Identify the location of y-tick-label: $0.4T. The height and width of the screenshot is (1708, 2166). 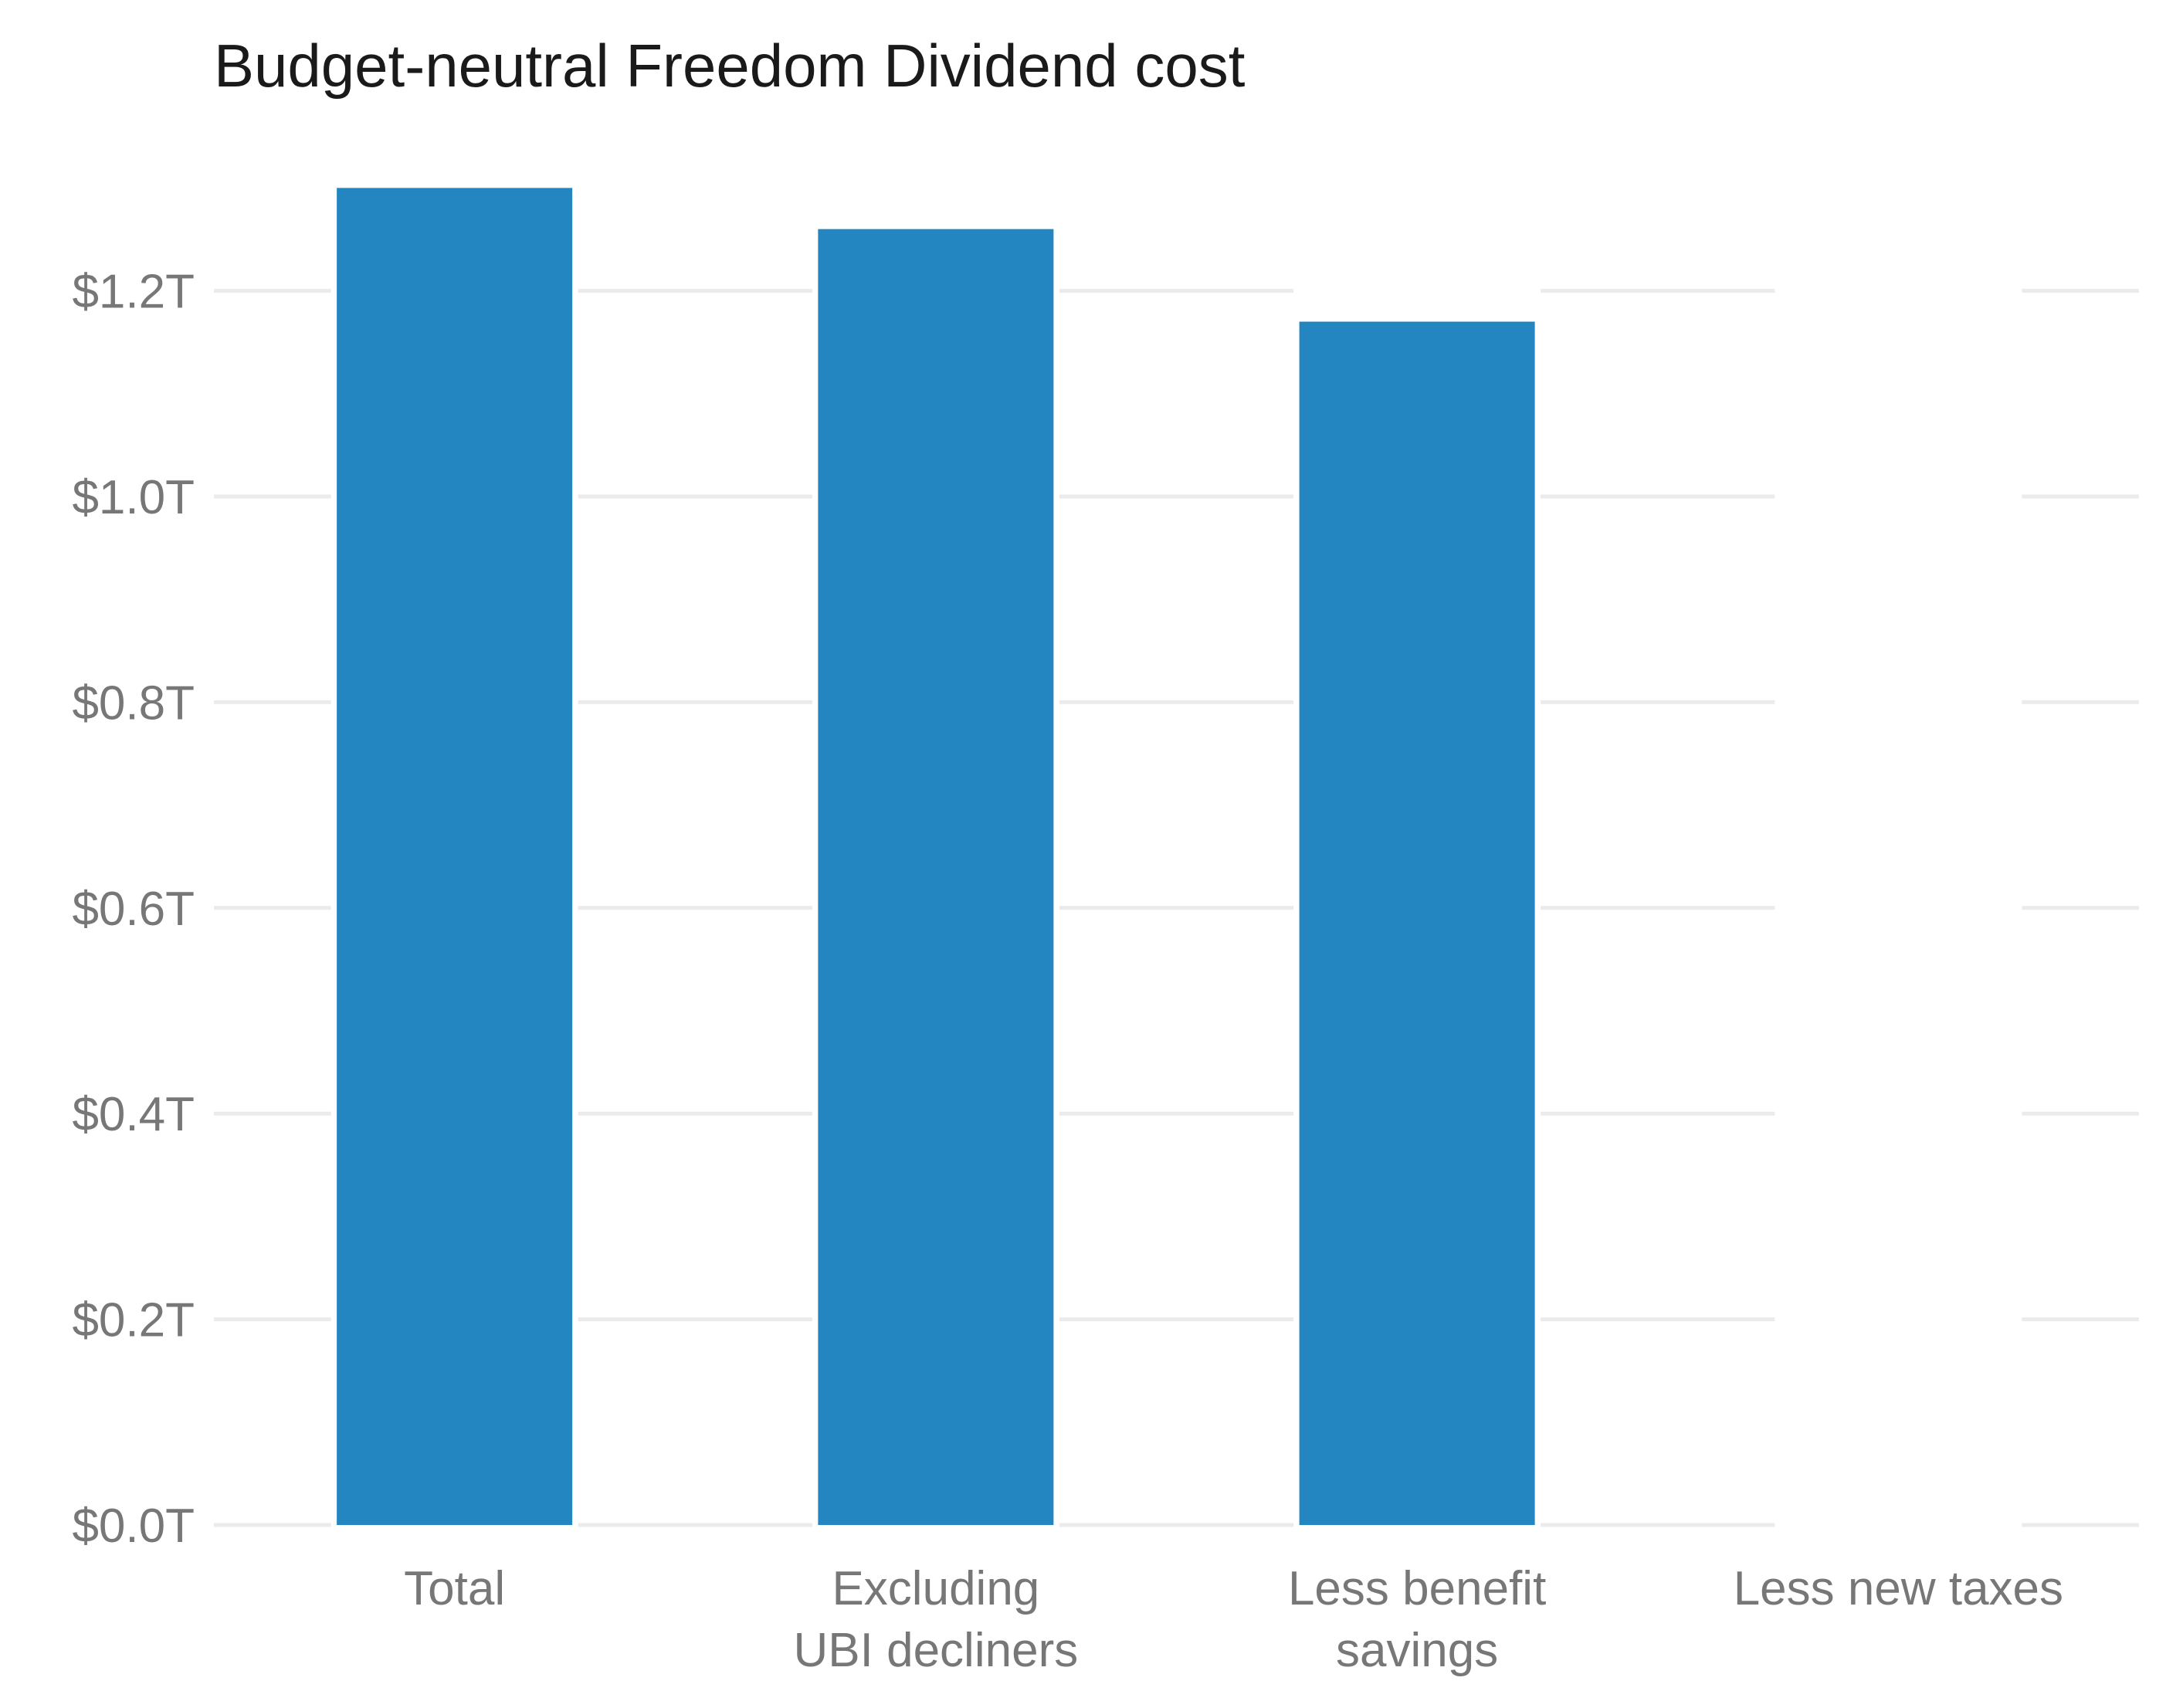
(133, 1115).